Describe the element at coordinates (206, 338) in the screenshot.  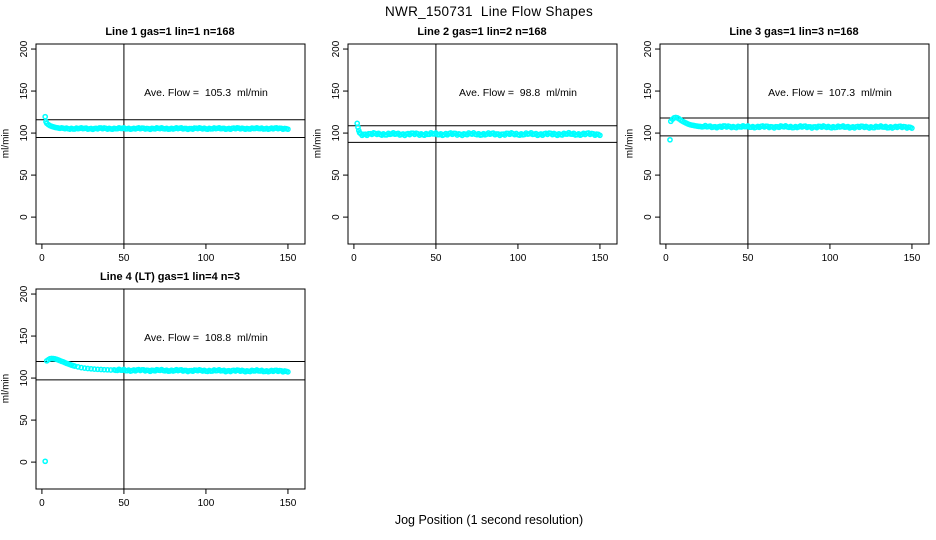
I see `ave-flow-annotation: Ave. Flow = 108.8 ml/min` at that location.